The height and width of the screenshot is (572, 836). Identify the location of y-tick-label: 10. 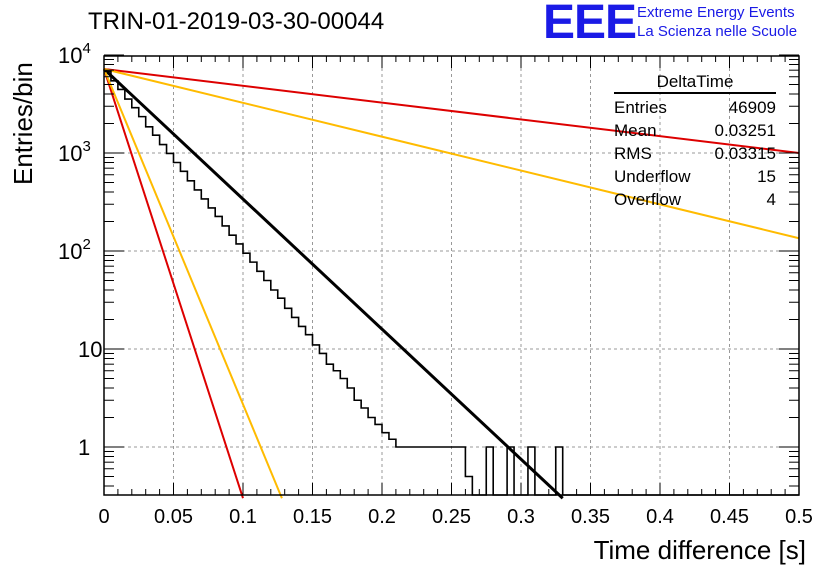
(90, 349).